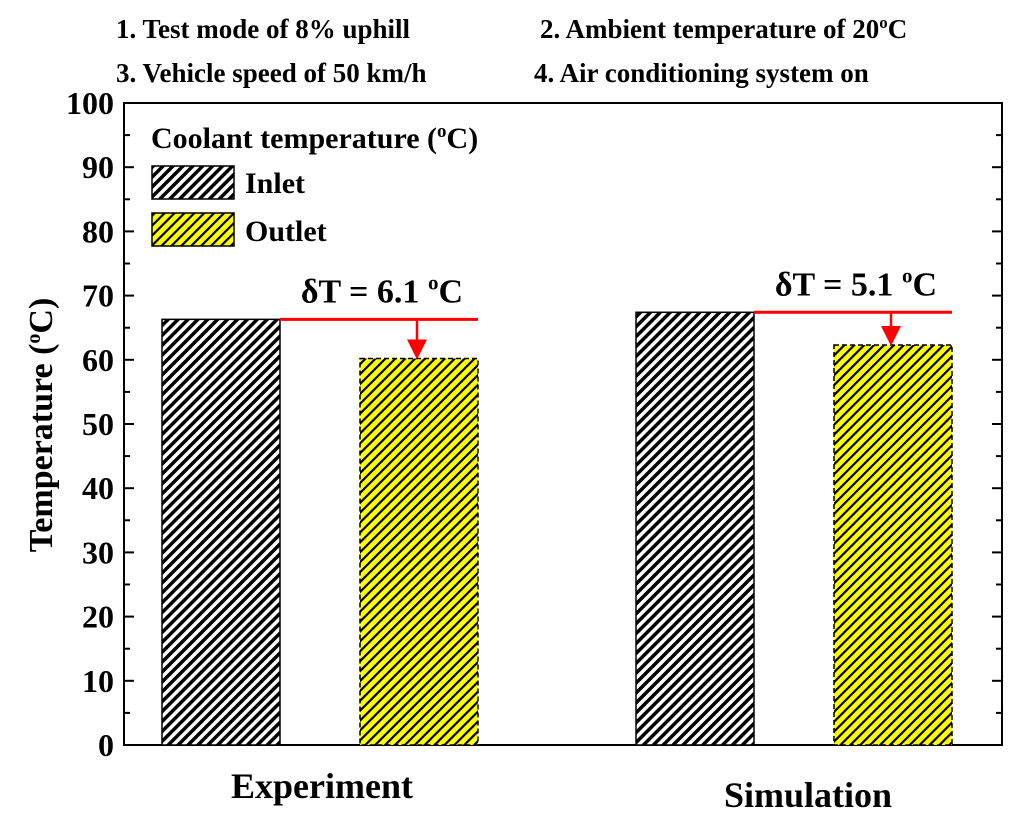 This screenshot has height=824, width=1024. What do you see at coordinates (221, 532) in the screenshot?
I see `bar-inlet-experiment` at bounding box center [221, 532].